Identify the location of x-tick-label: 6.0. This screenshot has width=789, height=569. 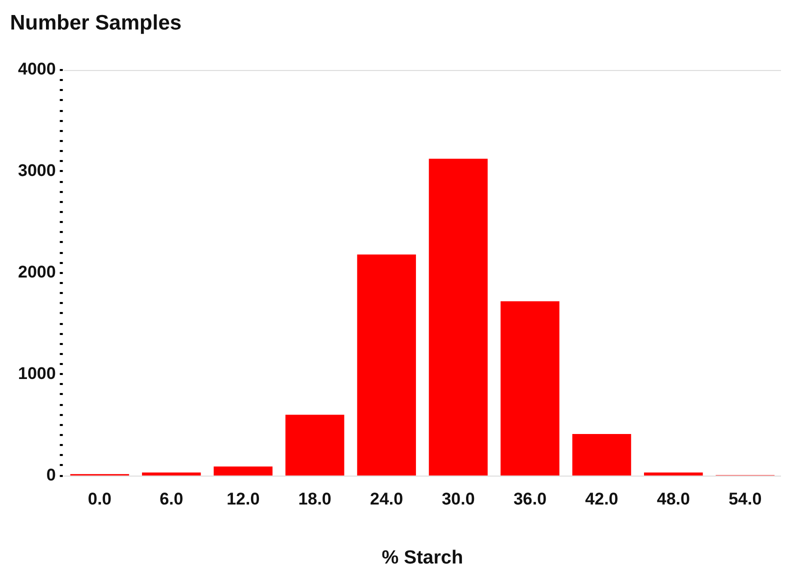
(172, 498).